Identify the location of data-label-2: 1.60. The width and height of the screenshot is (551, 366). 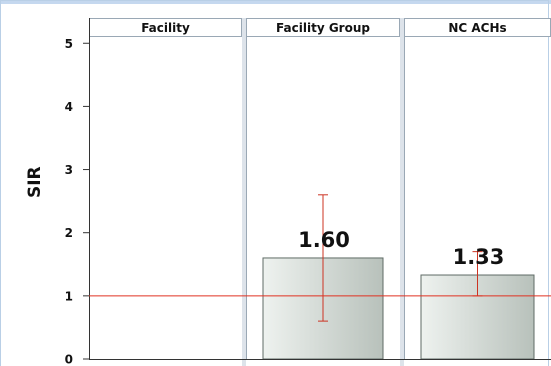
(324, 240).